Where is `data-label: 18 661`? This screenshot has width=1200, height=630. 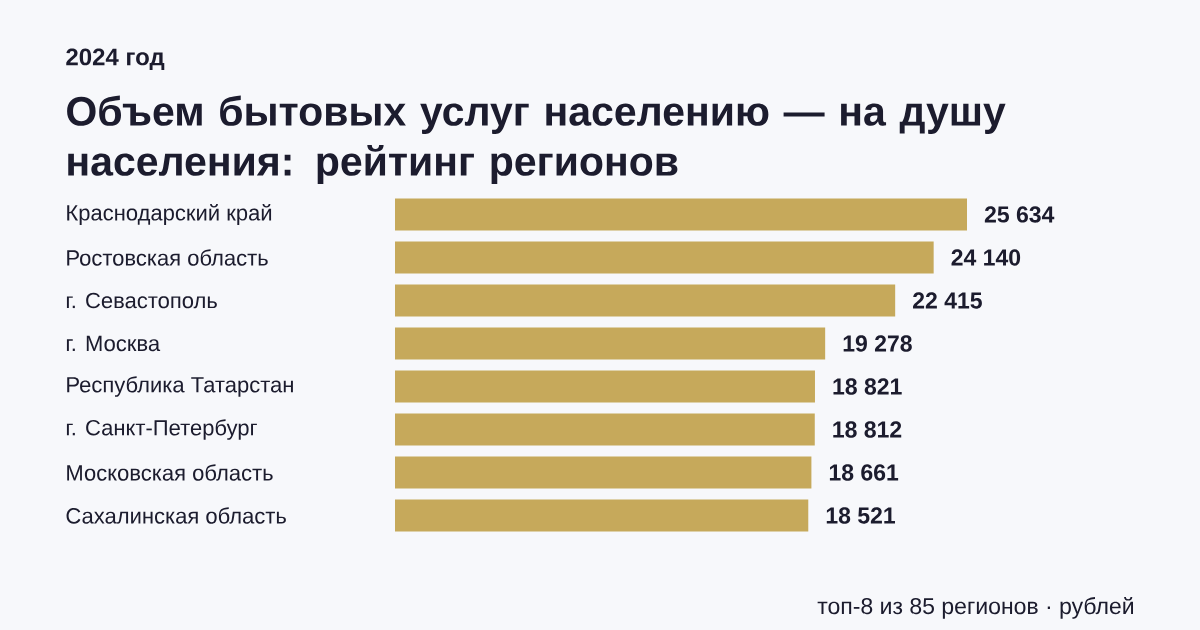 data-label: 18 661 is located at coordinates (864, 472).